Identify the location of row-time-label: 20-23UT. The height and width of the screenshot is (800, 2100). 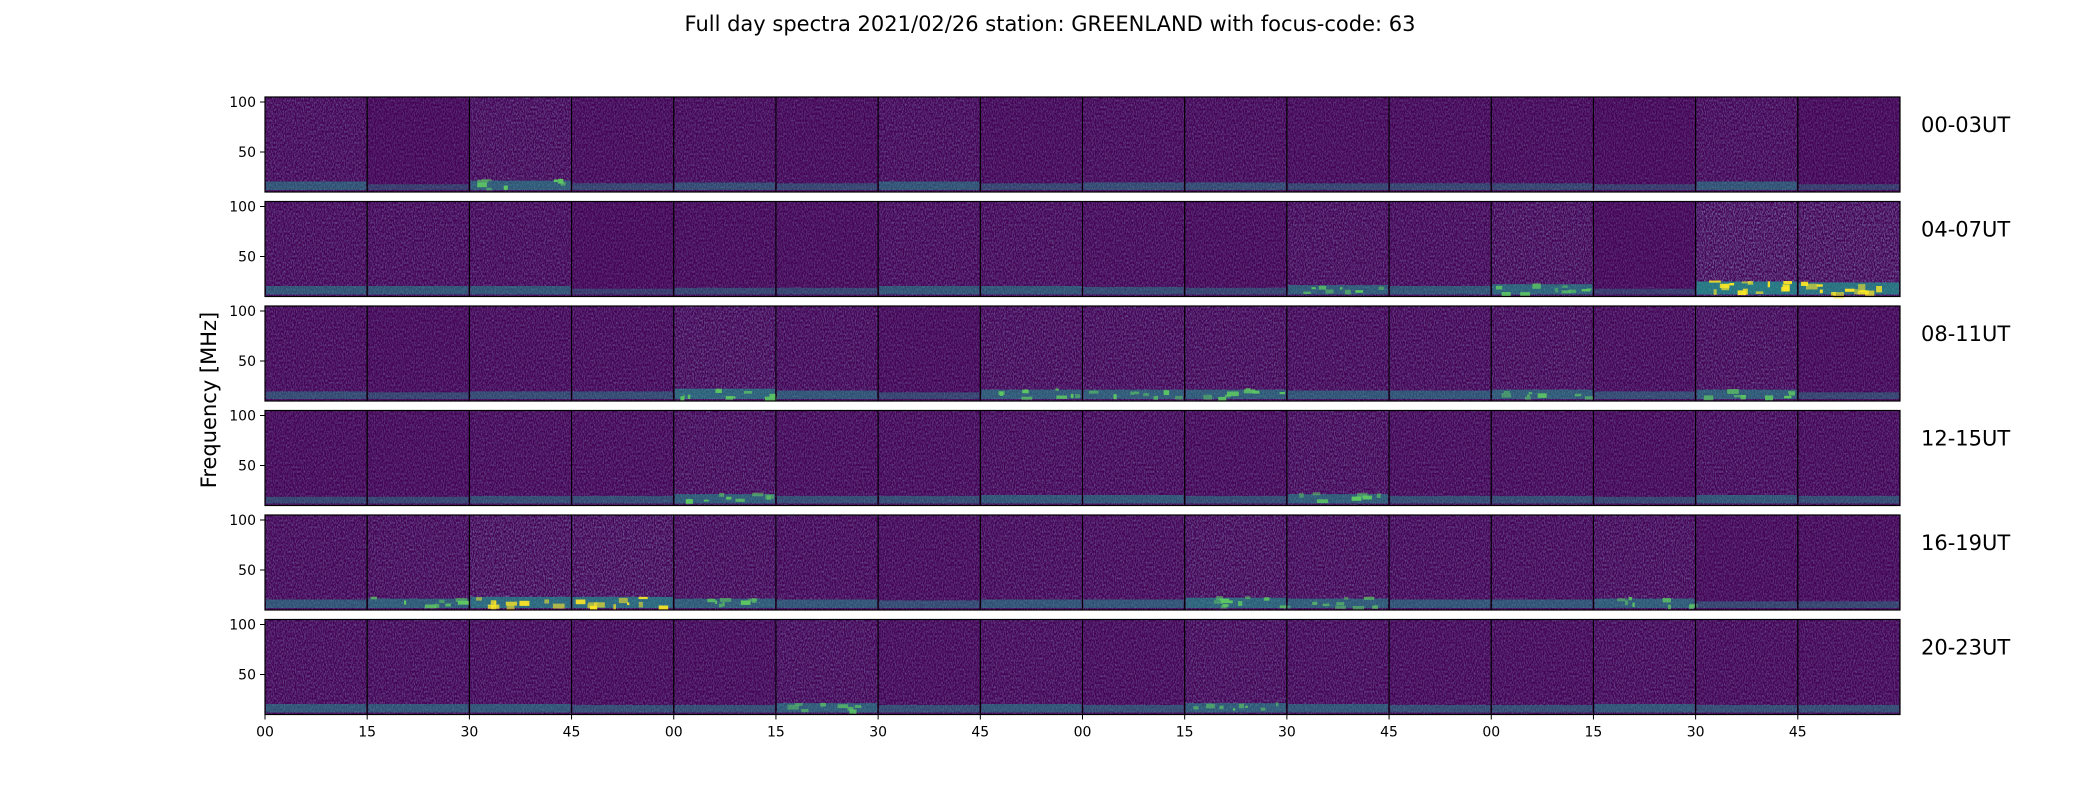
(1965, 648).